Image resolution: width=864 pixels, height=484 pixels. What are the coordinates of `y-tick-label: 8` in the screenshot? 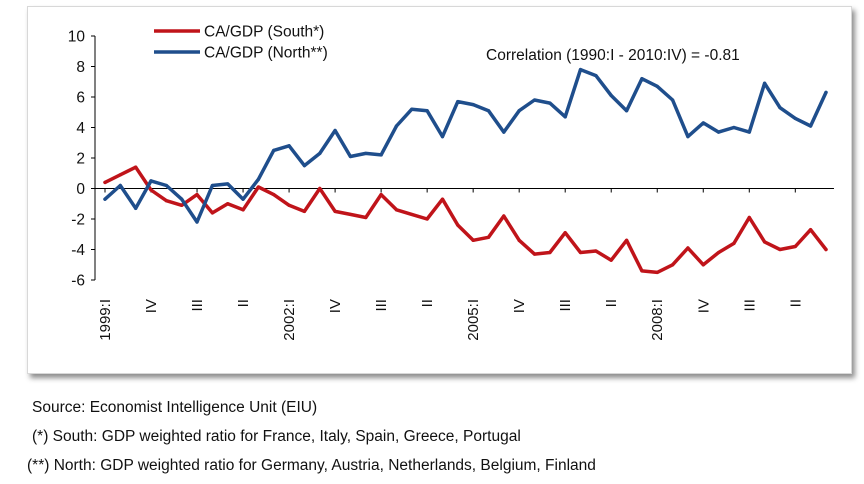 It's located at (80, 67).